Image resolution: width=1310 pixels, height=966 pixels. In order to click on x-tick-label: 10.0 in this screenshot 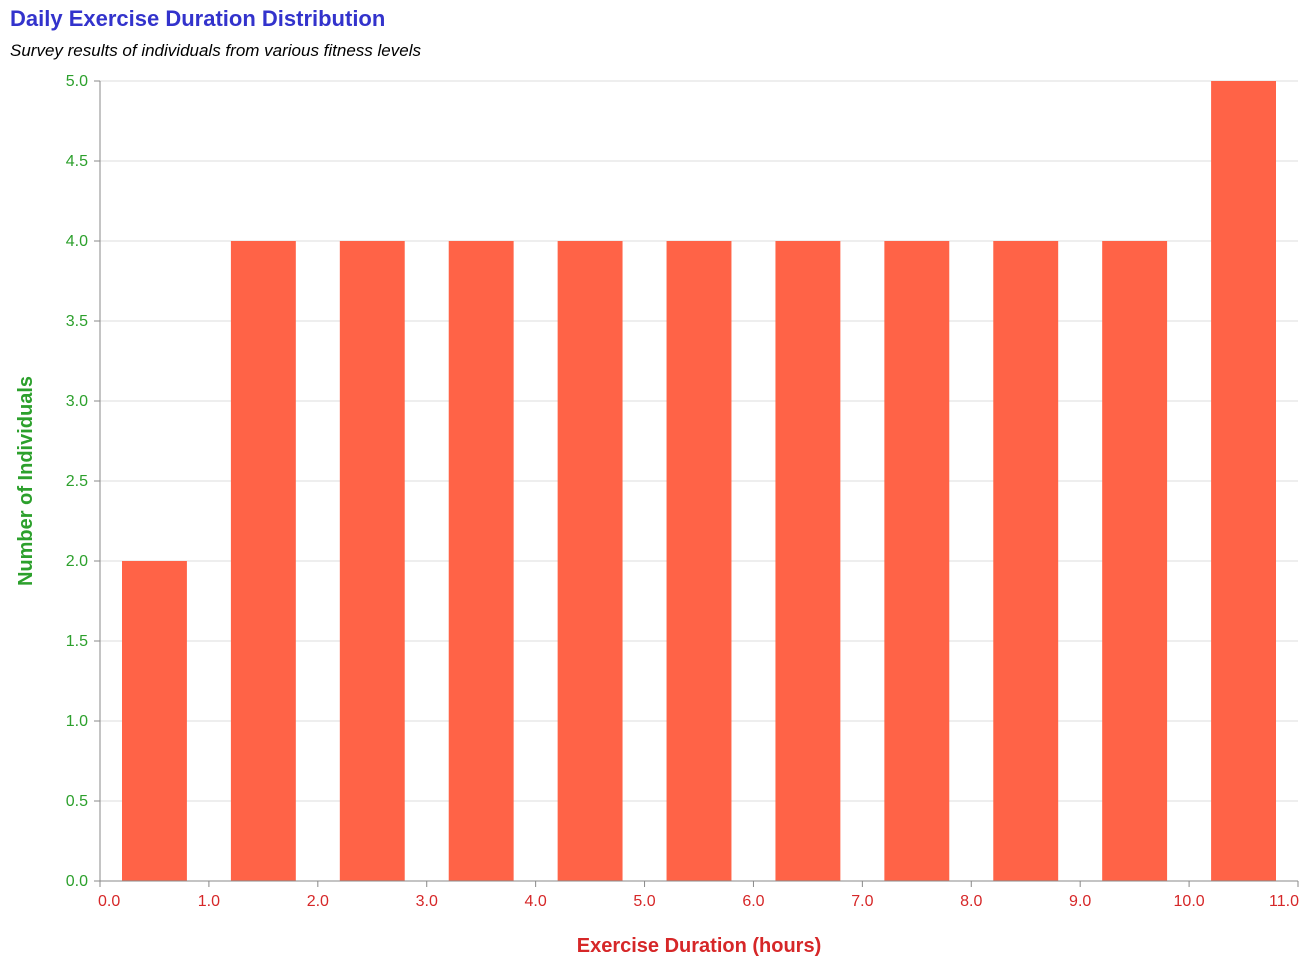, I will do `click(1189, 901)`.